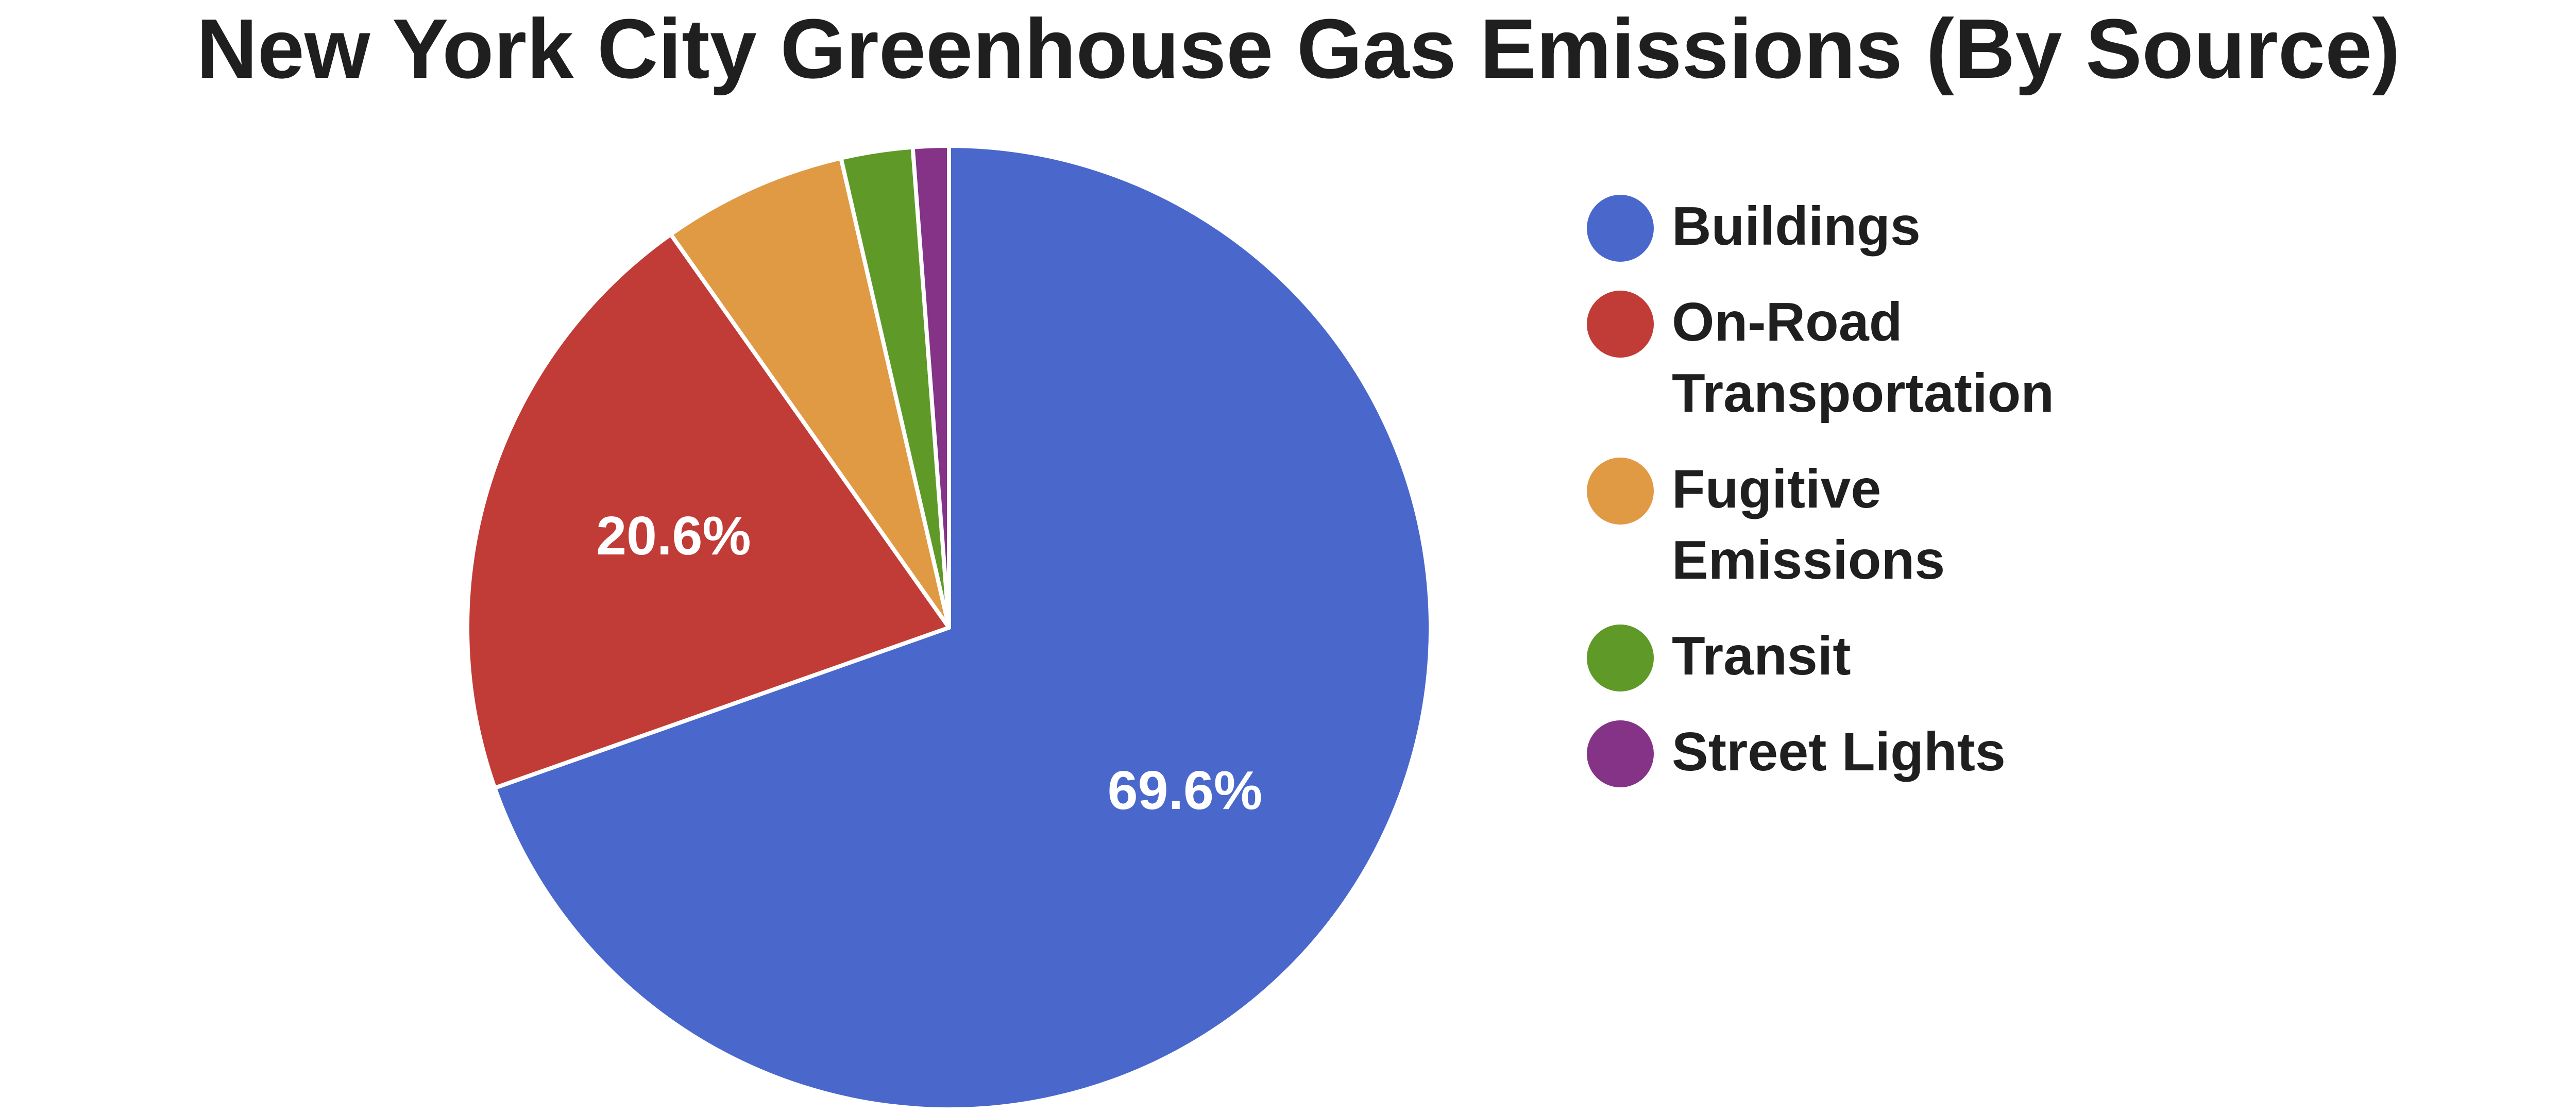 Image resolution: width=2576 pixels, height=1113 pixels. What do you see at coordinates (1947, 656) in the screenshot?
I see `legend-item: Transit` at bounding box center [1947, 656].